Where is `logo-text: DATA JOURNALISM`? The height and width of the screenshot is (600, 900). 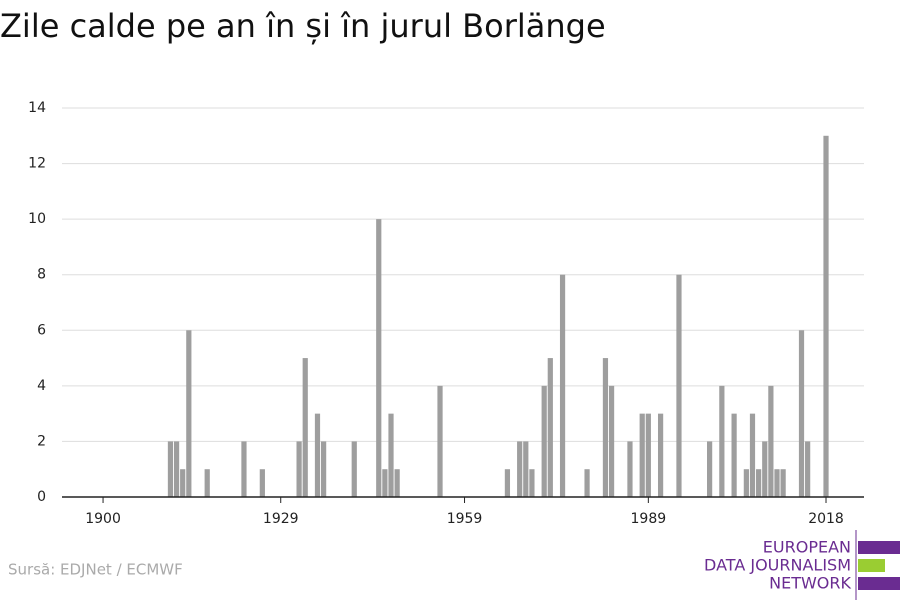 logo-text: DATA JOURNALISM is located at coordinates (777, 565).